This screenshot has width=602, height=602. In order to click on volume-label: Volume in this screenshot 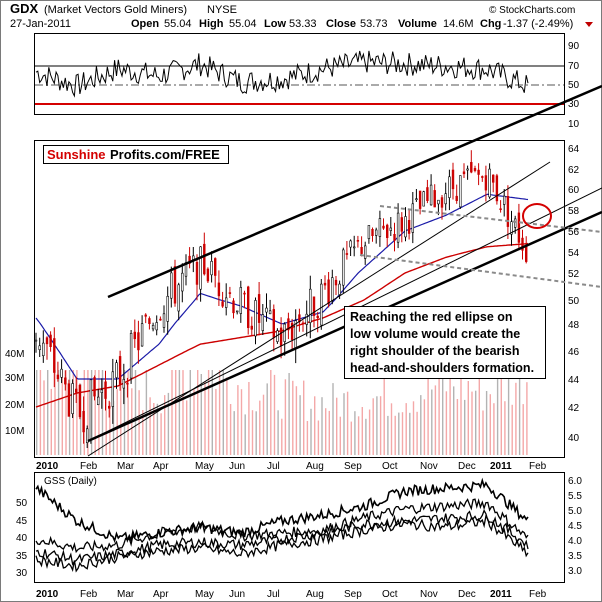, I will do `click(417, 24)`.